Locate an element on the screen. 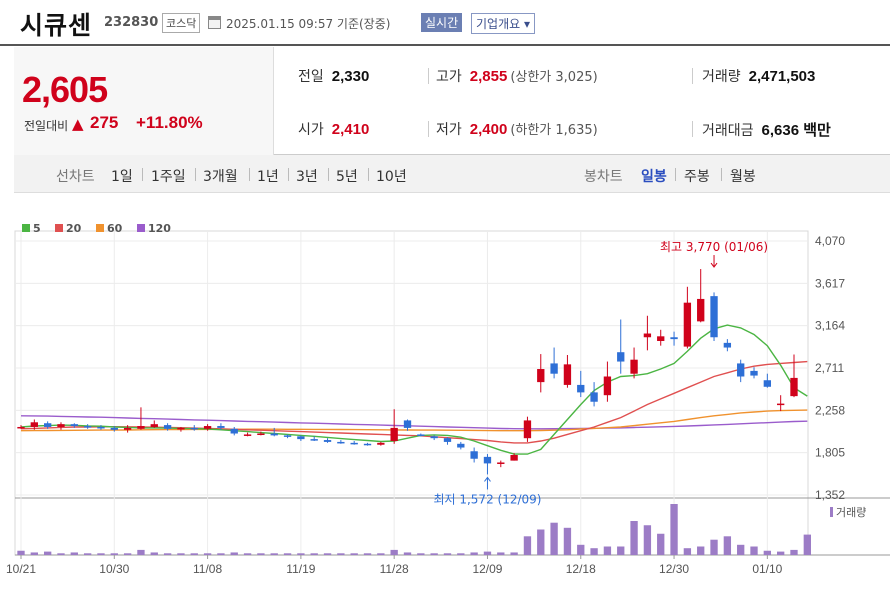 The height and width of the screenshot is (590, 890). x-tick-label: 01/10 is located at coordinates (767, 569).